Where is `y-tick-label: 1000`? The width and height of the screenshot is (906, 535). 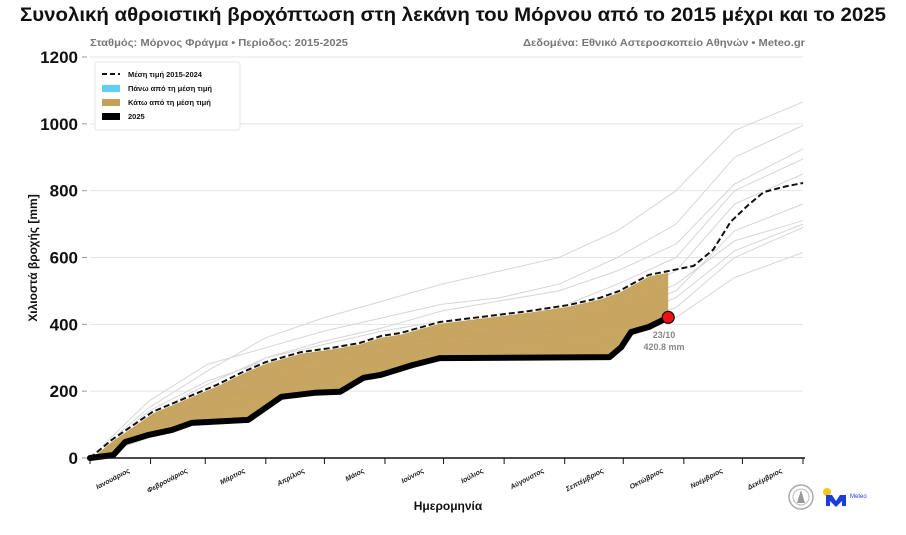 y-tick-label: 1000 is located at coordinates (59, 124).